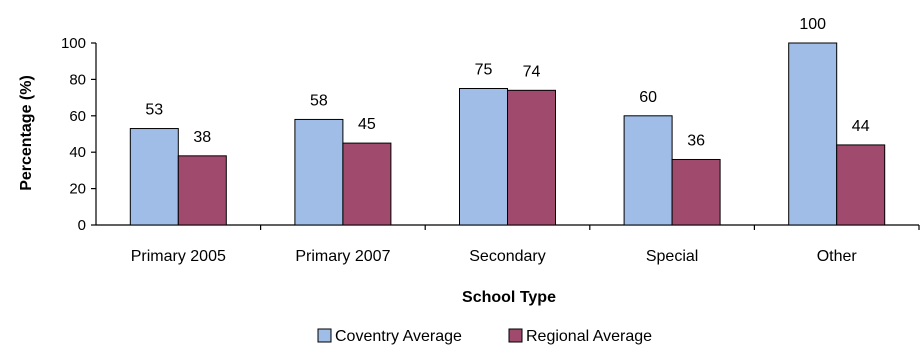 Image resolution: width=921 pixels, height=354 pixels. What do you see at coordinates (861, 126) in the screenshot?
I see `data-label: 44` at bounding box center [861, 126].